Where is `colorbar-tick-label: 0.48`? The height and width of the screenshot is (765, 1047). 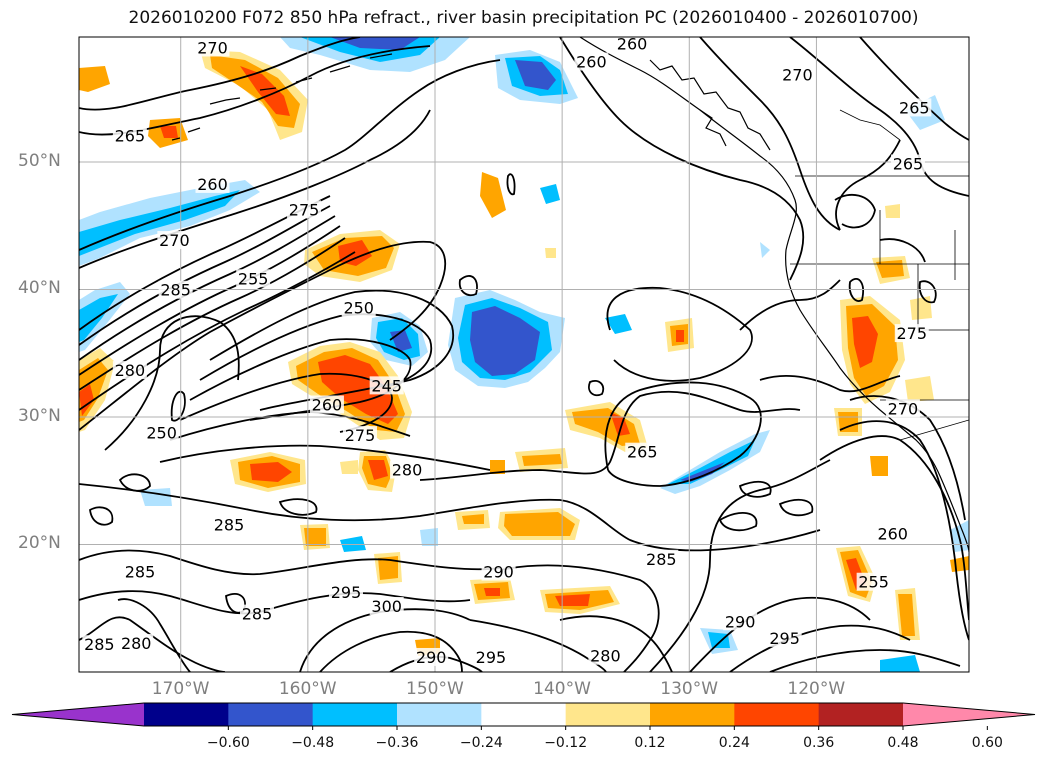 colorbar-tick-label: 0.48 is located at coordinates (903, 743).